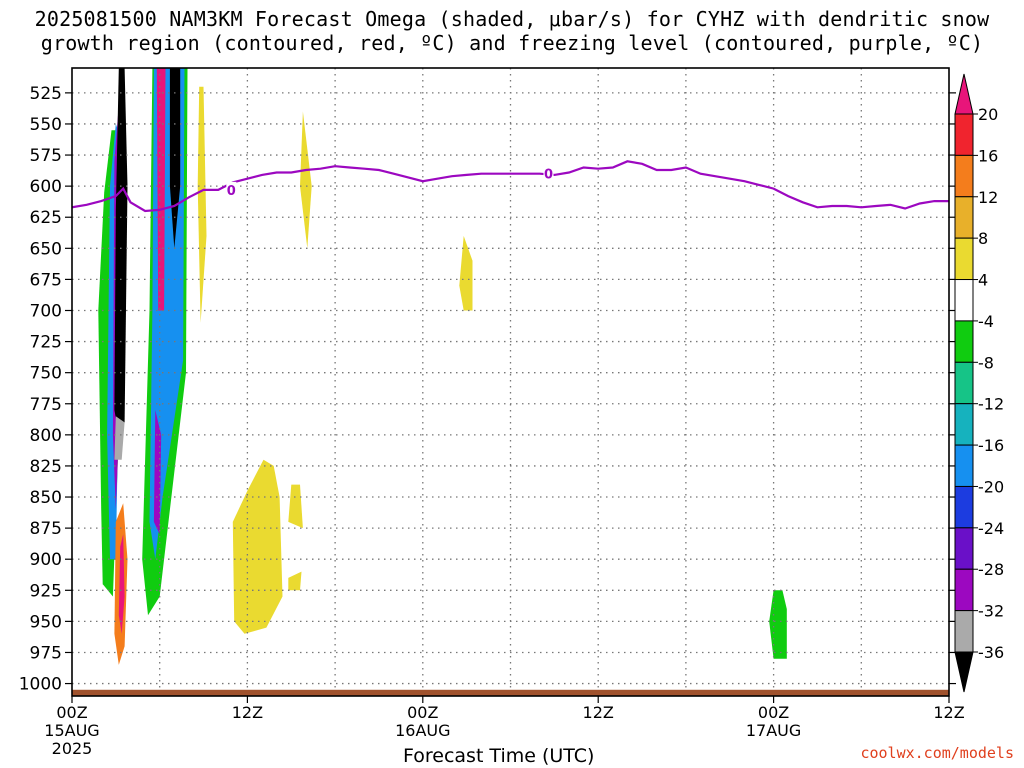  I want to click on colorbar-label: -32, so click(991, 611).